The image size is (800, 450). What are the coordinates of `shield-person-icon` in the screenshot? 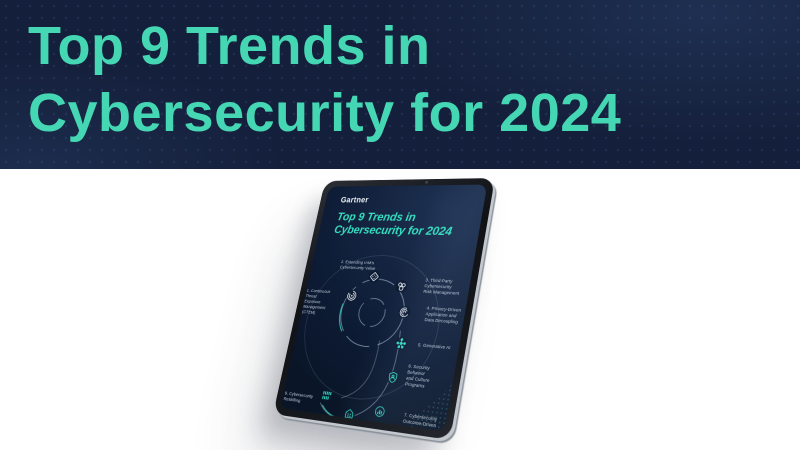 It's located at (392, 377).